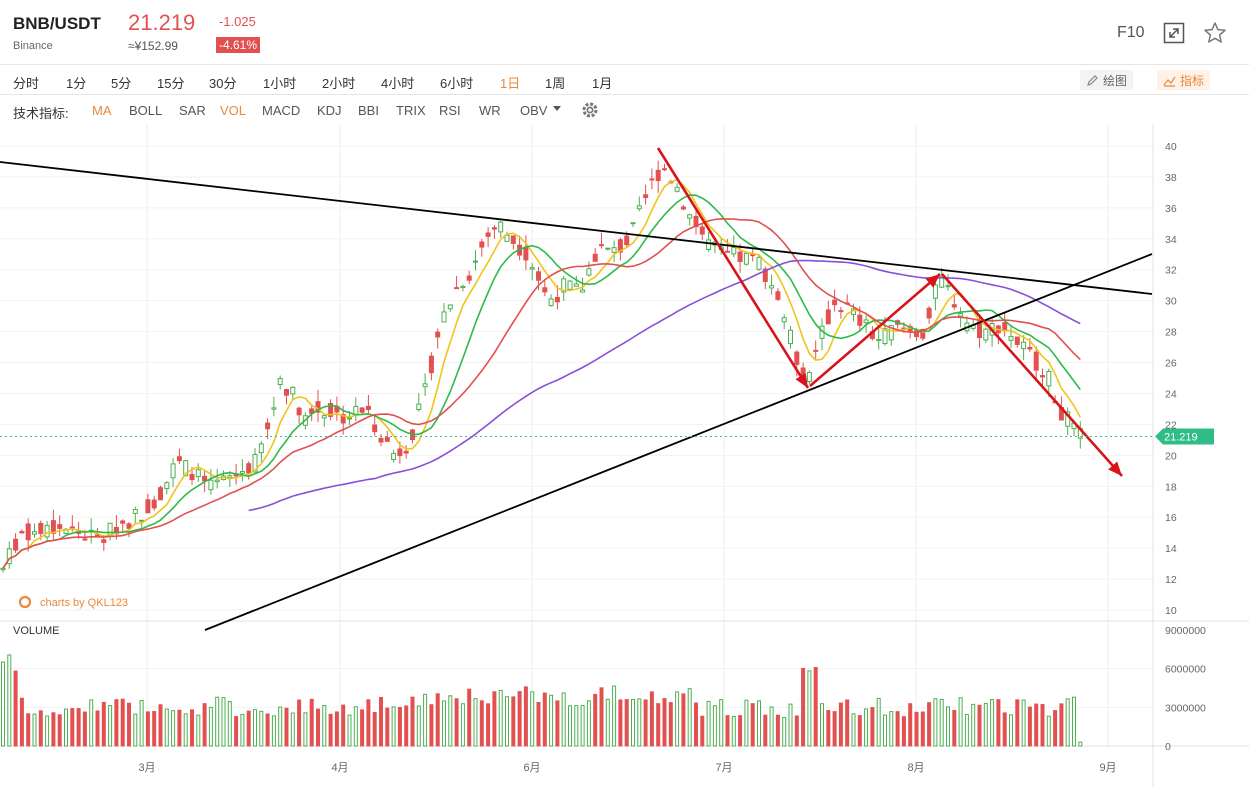 The width and height of the screenshot is (1249, 787). Describe the element at coordinates (76, 83) in the screenshot. I see `period-tab: 1分` at that location.